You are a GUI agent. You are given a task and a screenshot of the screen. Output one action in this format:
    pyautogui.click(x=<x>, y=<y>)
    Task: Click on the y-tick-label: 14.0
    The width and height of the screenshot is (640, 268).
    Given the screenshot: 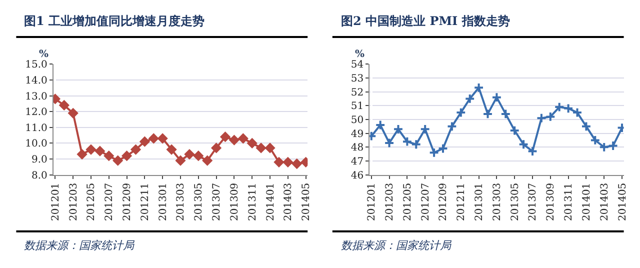 What is the action you would take?
    pyautogui.click(x=36, y=80)
    